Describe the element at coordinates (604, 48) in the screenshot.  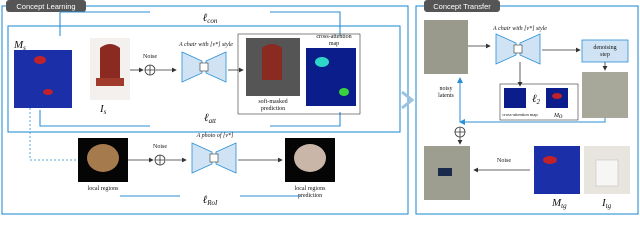
I see `caption: denoising` at that location.